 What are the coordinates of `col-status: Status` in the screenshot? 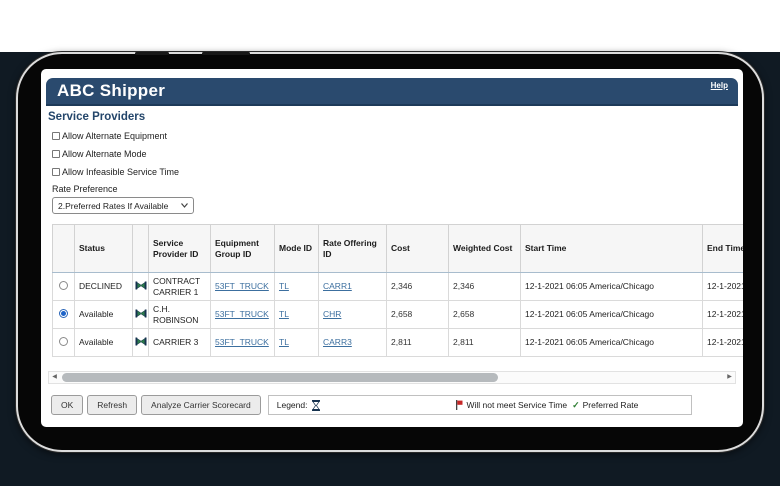 It's located at (103, 248).